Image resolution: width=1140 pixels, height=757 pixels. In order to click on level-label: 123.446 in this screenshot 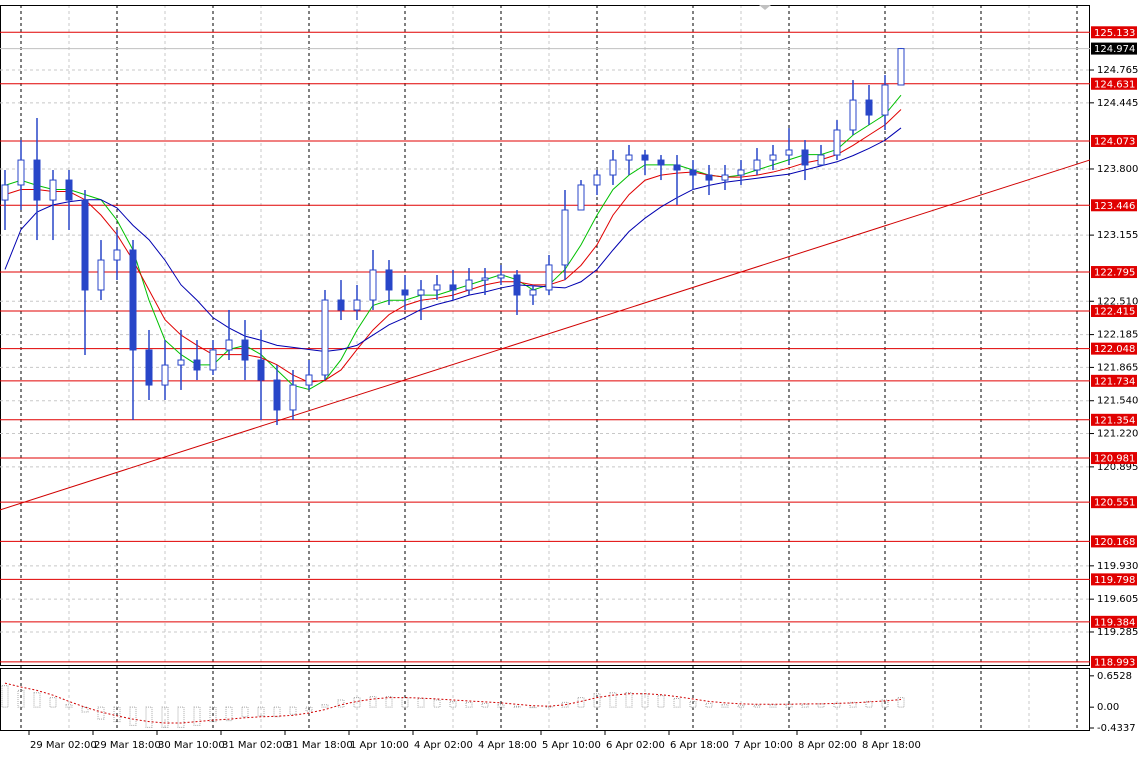, I will do `click(1114, 206)`.